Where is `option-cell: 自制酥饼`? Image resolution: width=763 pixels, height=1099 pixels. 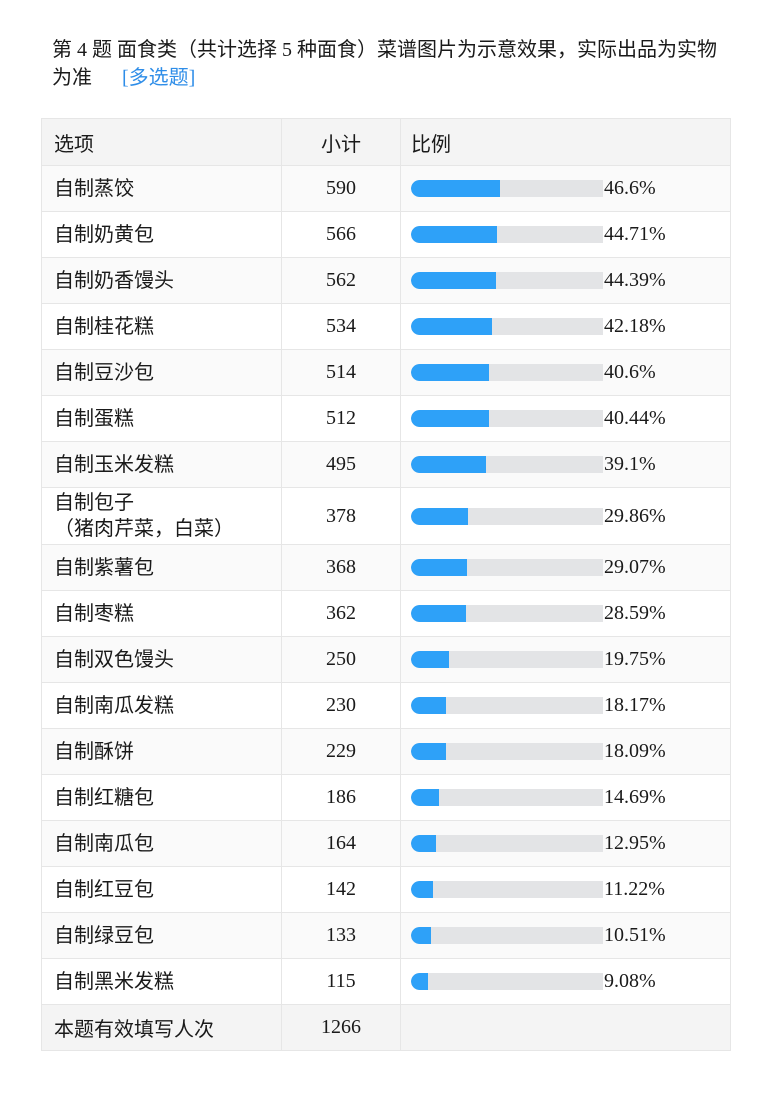 option-cell: 自制酥饼 is located at coordinates (161, 751).